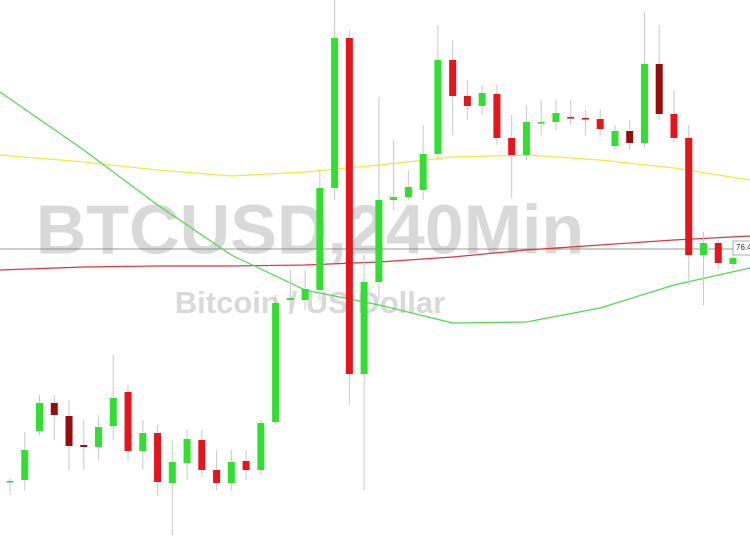  I want to click on price-label-box, so click(741, 248).